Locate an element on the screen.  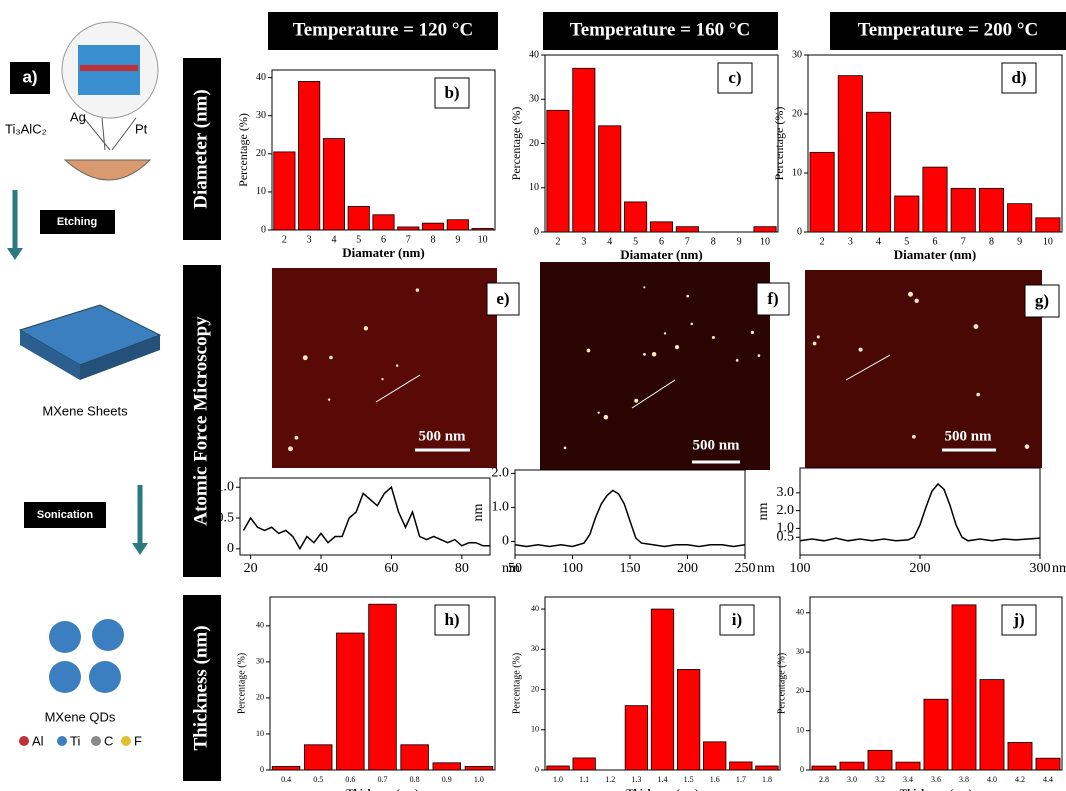
qd is located at coordinates (108, 635).